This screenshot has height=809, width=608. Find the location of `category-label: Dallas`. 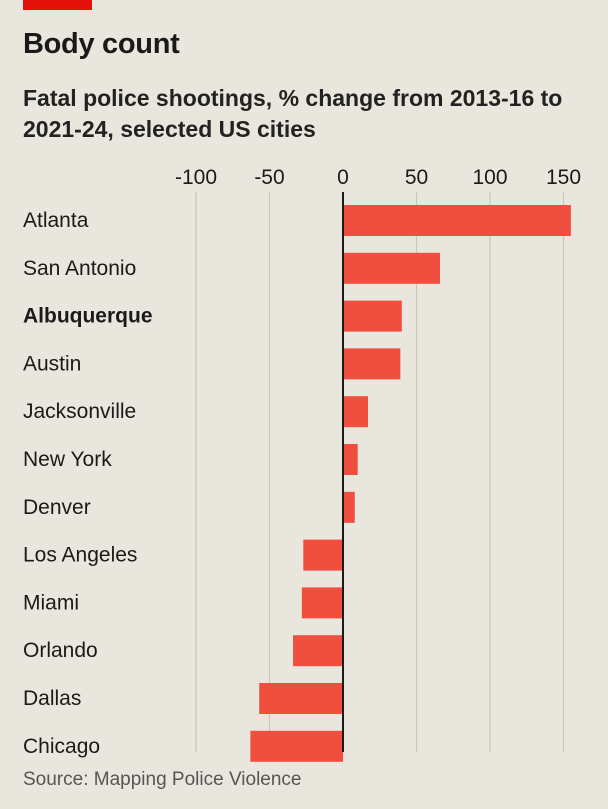

category-label: Dallas is located at coordinates (52, 698).